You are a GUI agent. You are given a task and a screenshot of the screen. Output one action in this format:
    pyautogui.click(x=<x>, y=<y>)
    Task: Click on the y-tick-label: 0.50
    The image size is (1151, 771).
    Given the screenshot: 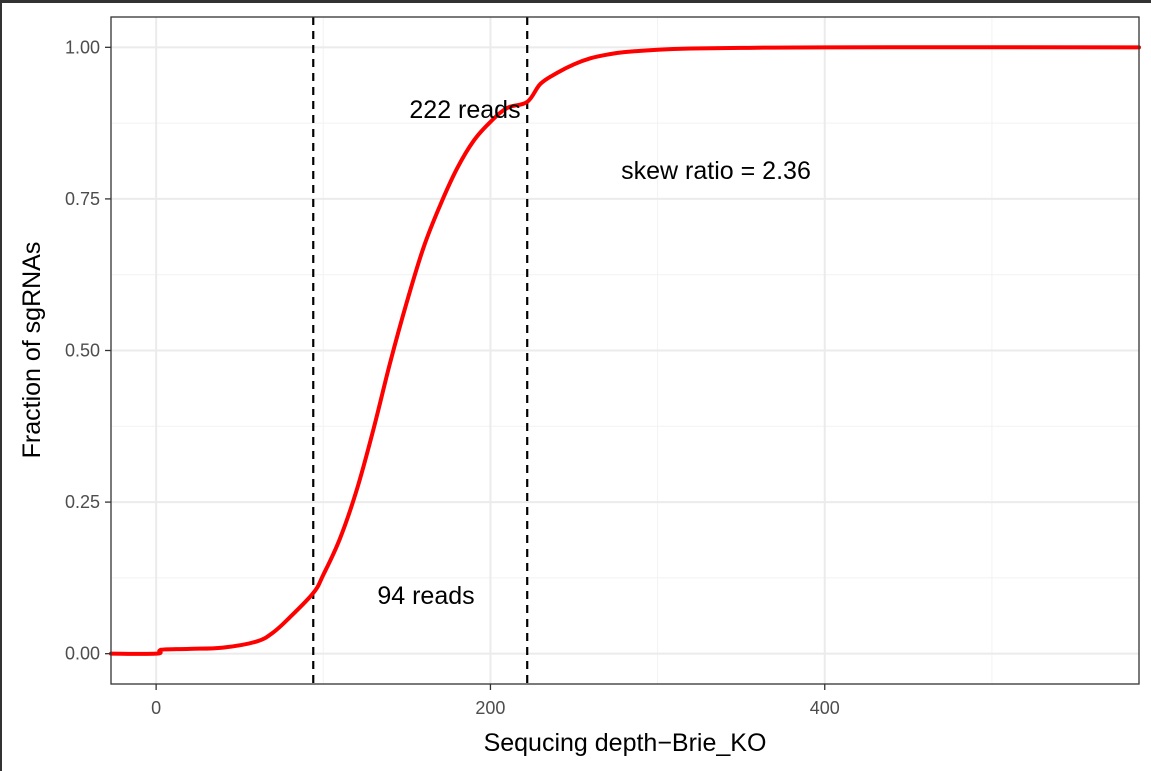 What is the action you would take?
    pyautogui.click(x=82, y=351)
    